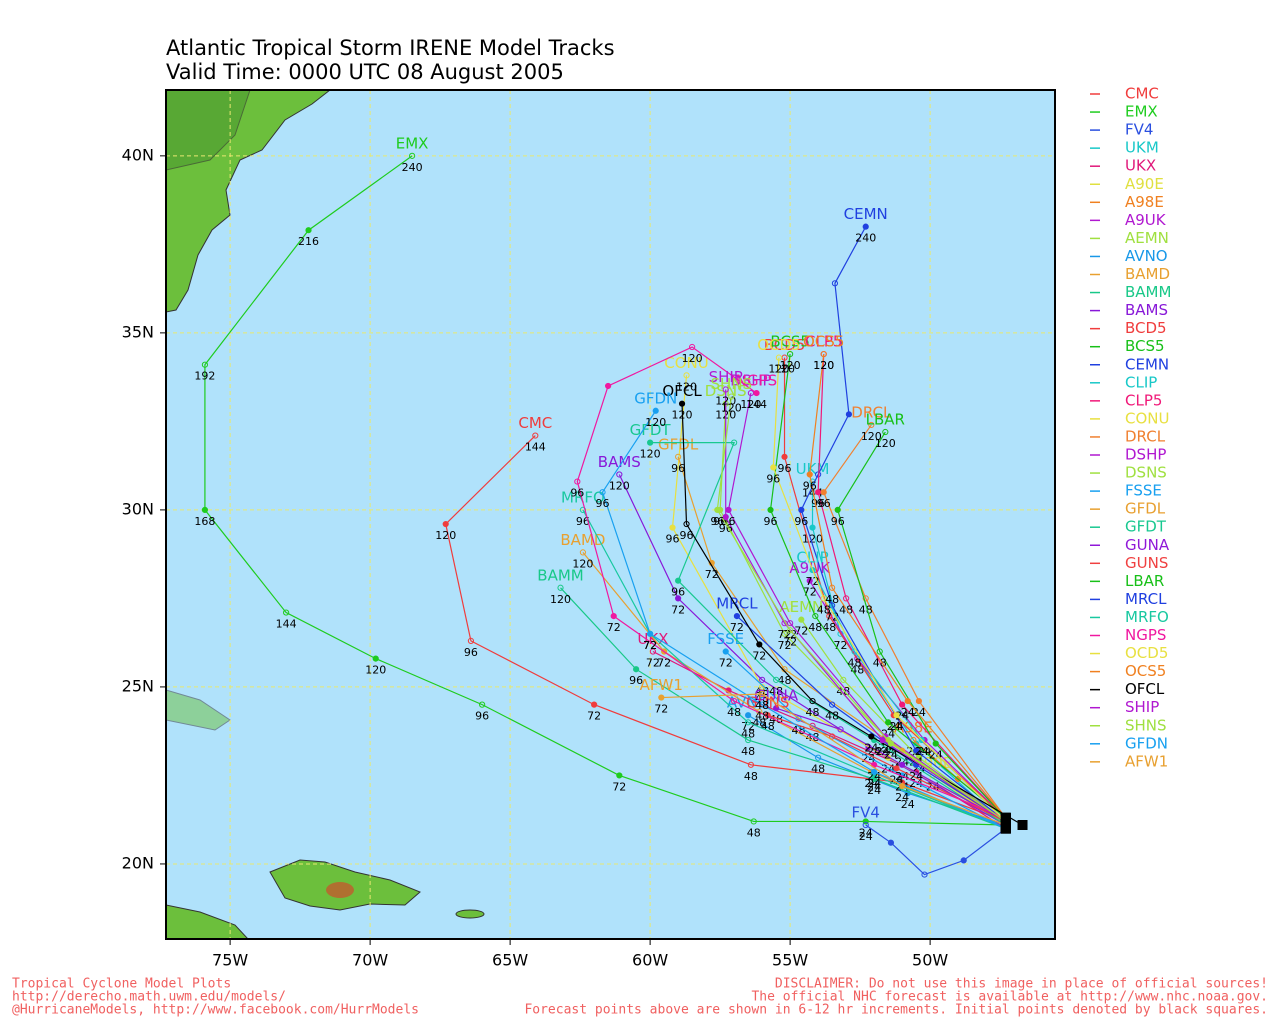 The width and height of the screenshot is (1280, 1024). What do you see at coordinates (1146, 473) in the screenshot?
I see `legend-label: DSNS` at bounding box center [1146, 473].